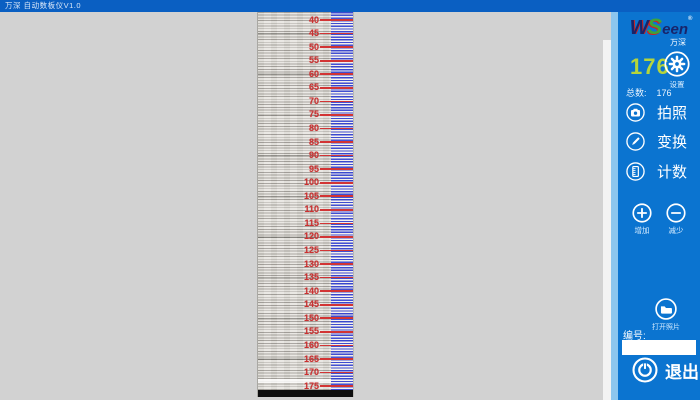 This screenshot has width=700, height=400. What do you see at coordinates (672, 172) in the screenshot?
I see `count-label: 计数` at bounding box center [672, 172].